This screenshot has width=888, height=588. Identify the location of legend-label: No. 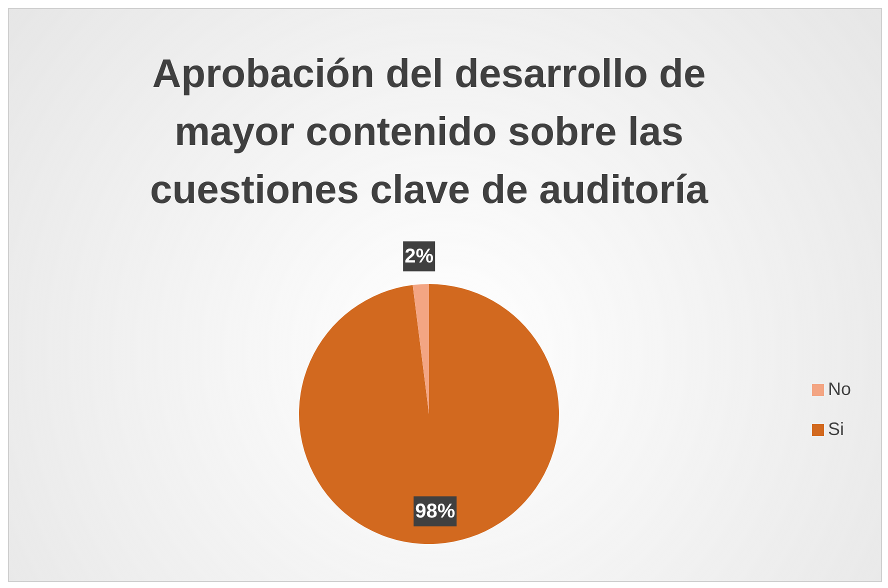
(839, 389).